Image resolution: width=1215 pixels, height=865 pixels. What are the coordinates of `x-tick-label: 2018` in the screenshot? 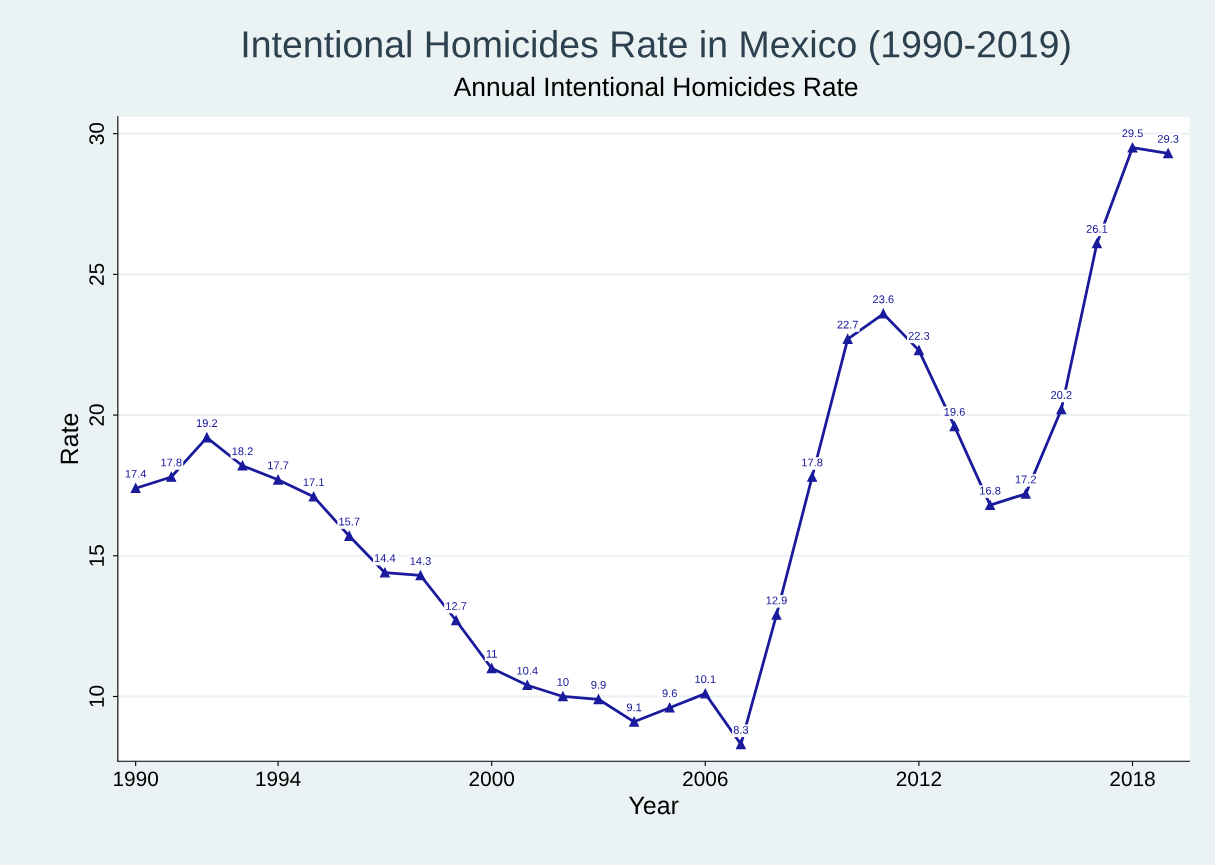 It's located at (1132, 779).